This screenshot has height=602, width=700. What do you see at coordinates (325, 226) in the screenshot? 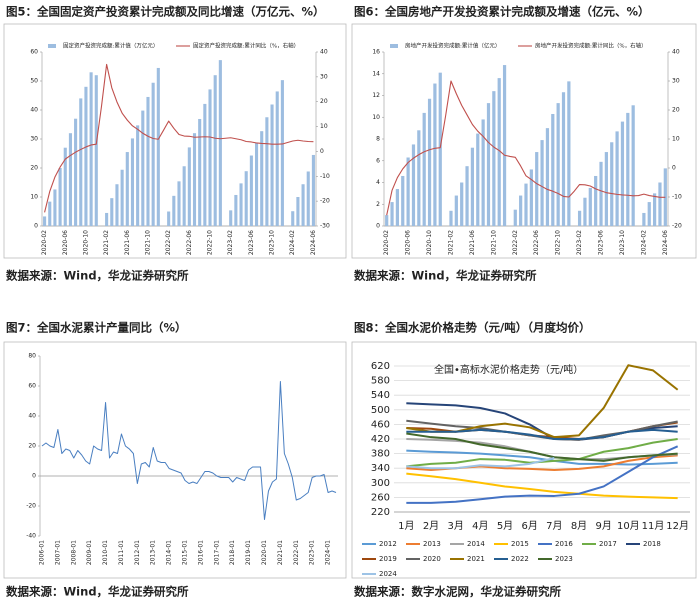
I see `y2-tick-label: -30` at bounding box center [325, 226].